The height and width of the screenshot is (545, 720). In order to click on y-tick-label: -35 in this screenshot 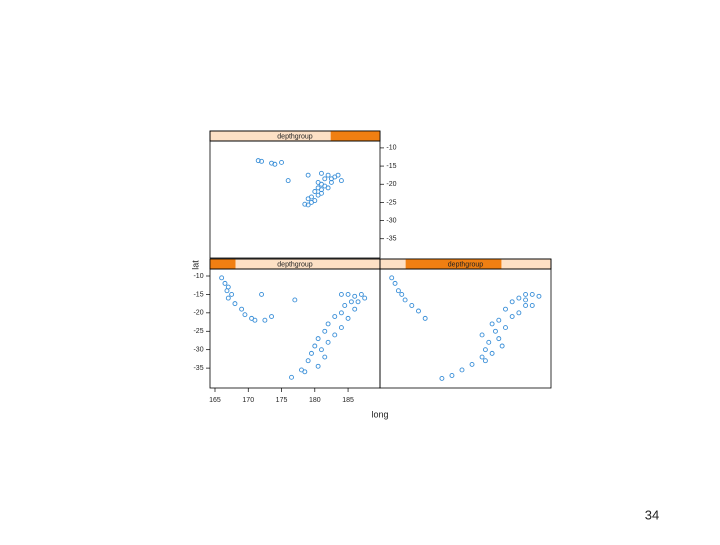, I will do `click(198, 368)`.